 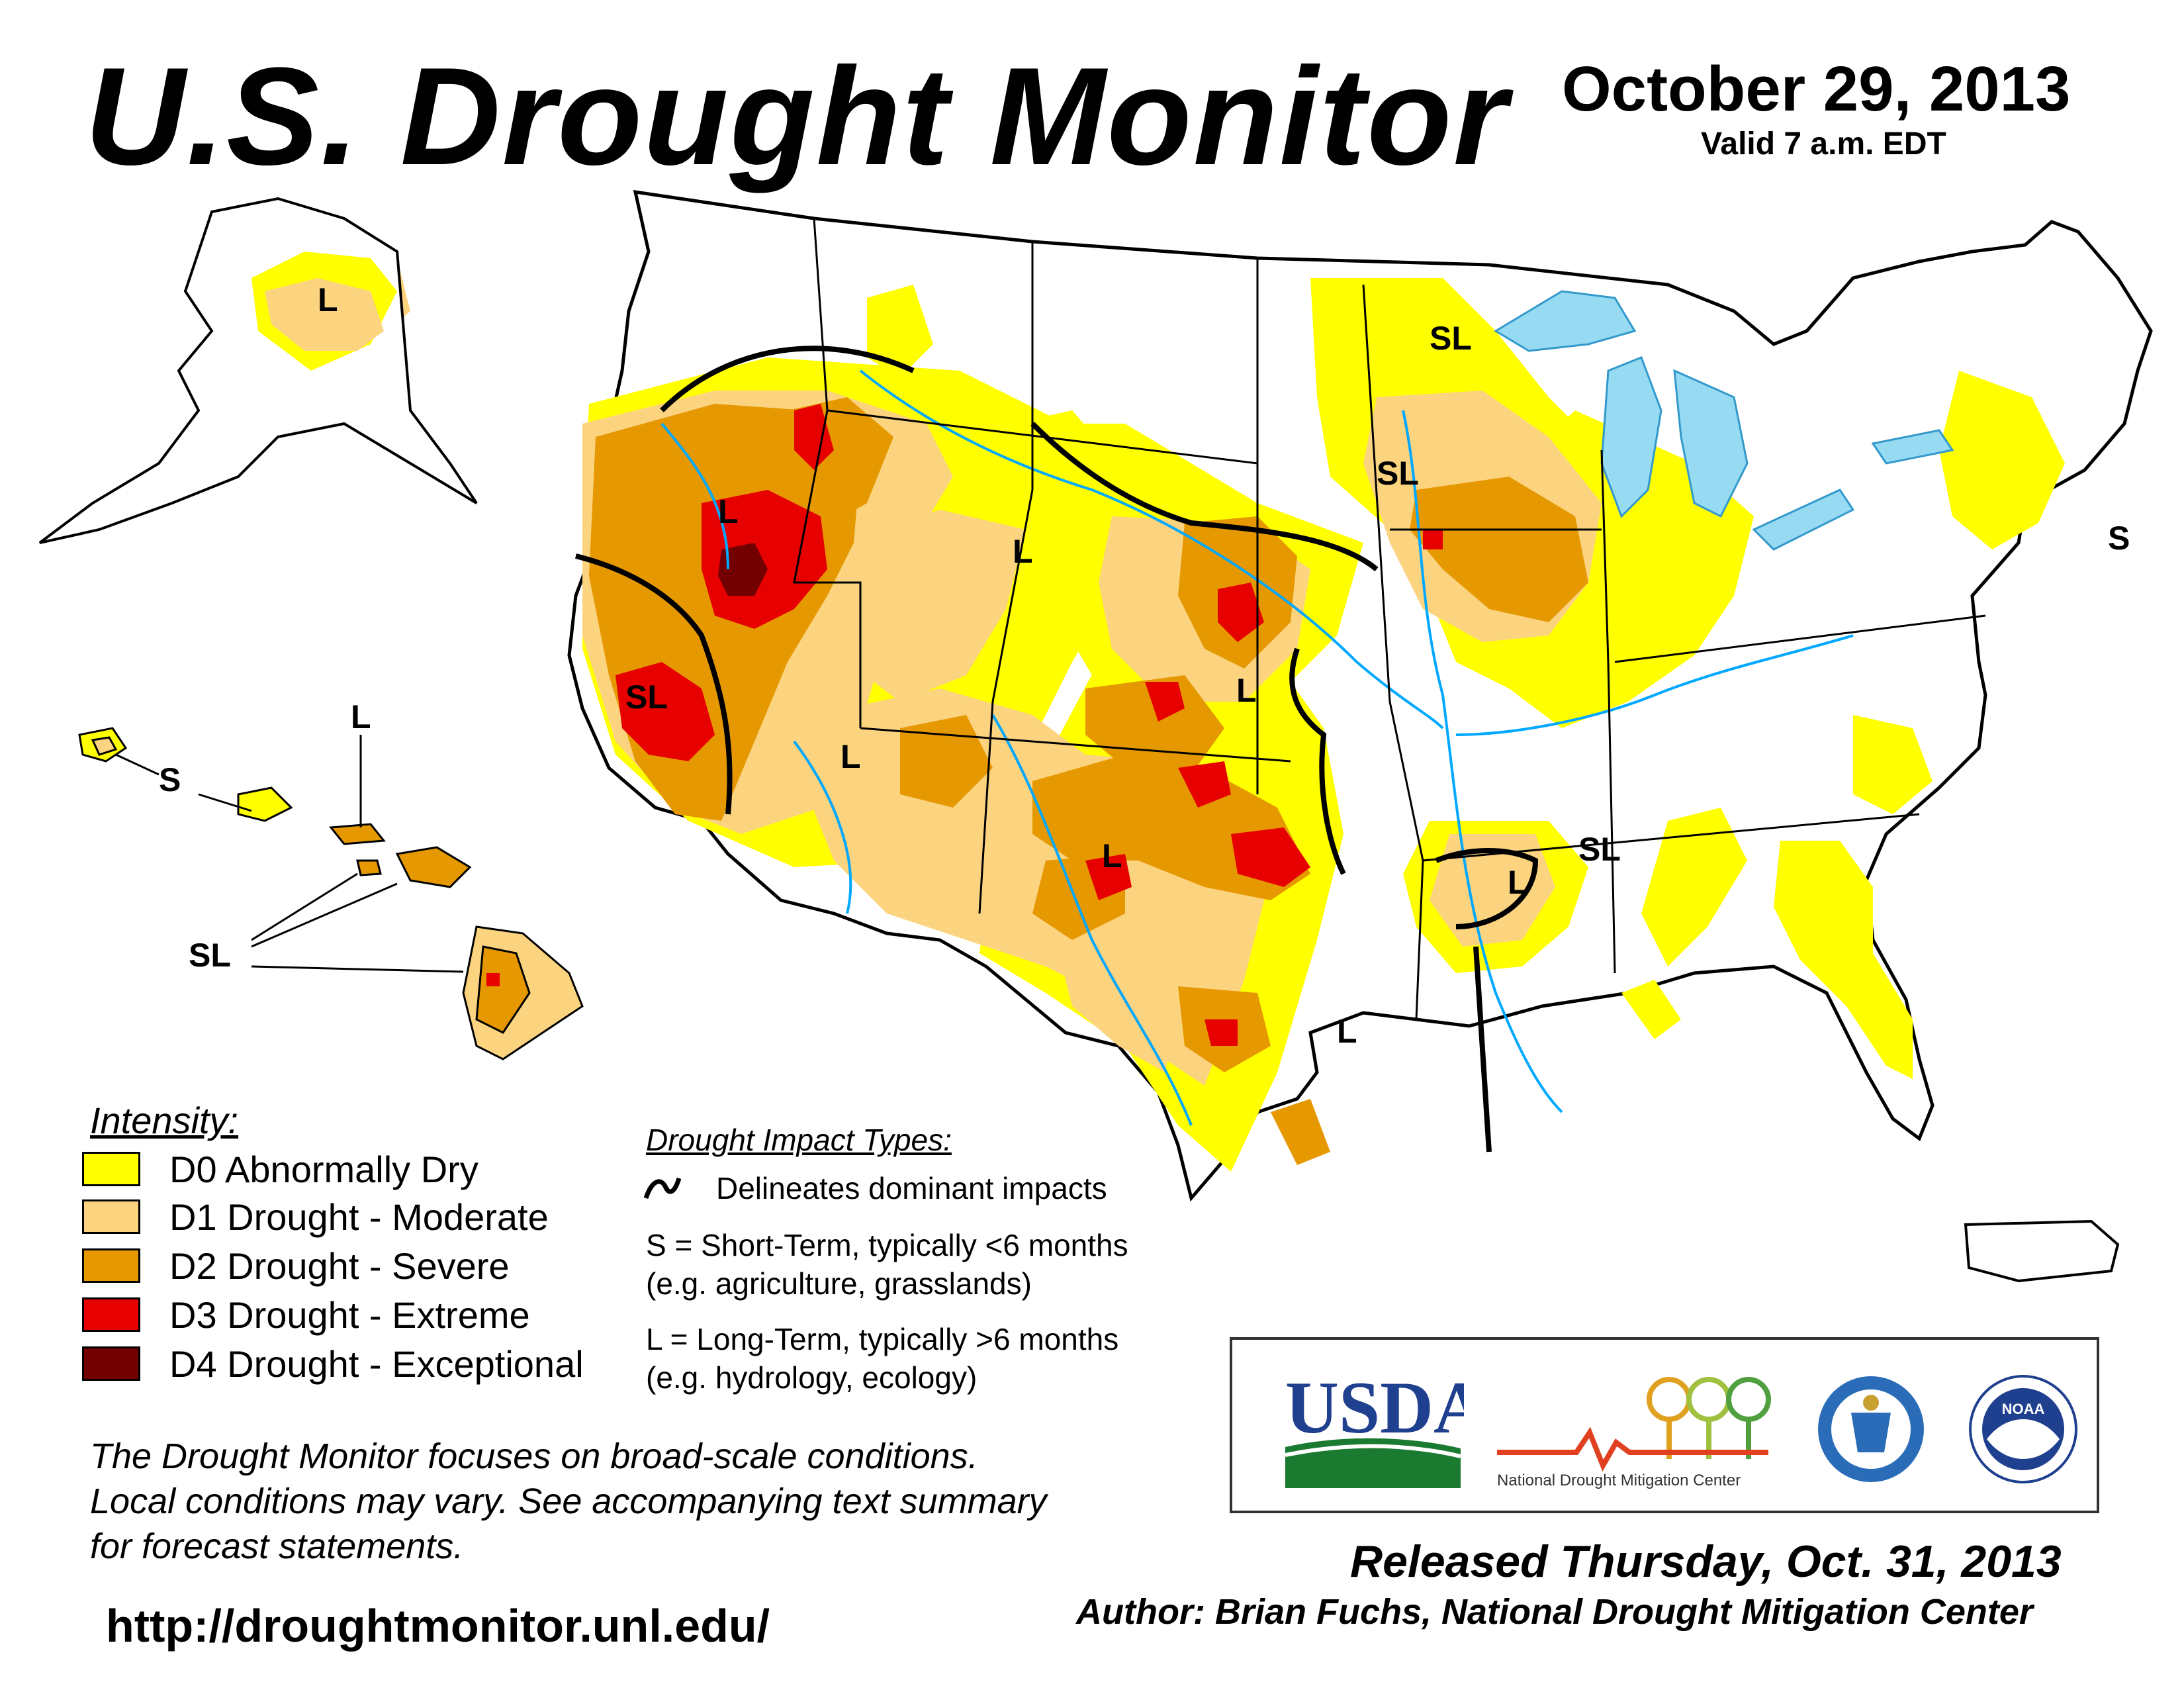 What do you see at coordinates (164, 1120) in the screenshot?
I see `legend-title: Intensity:` at bounding box center [164, 1120].